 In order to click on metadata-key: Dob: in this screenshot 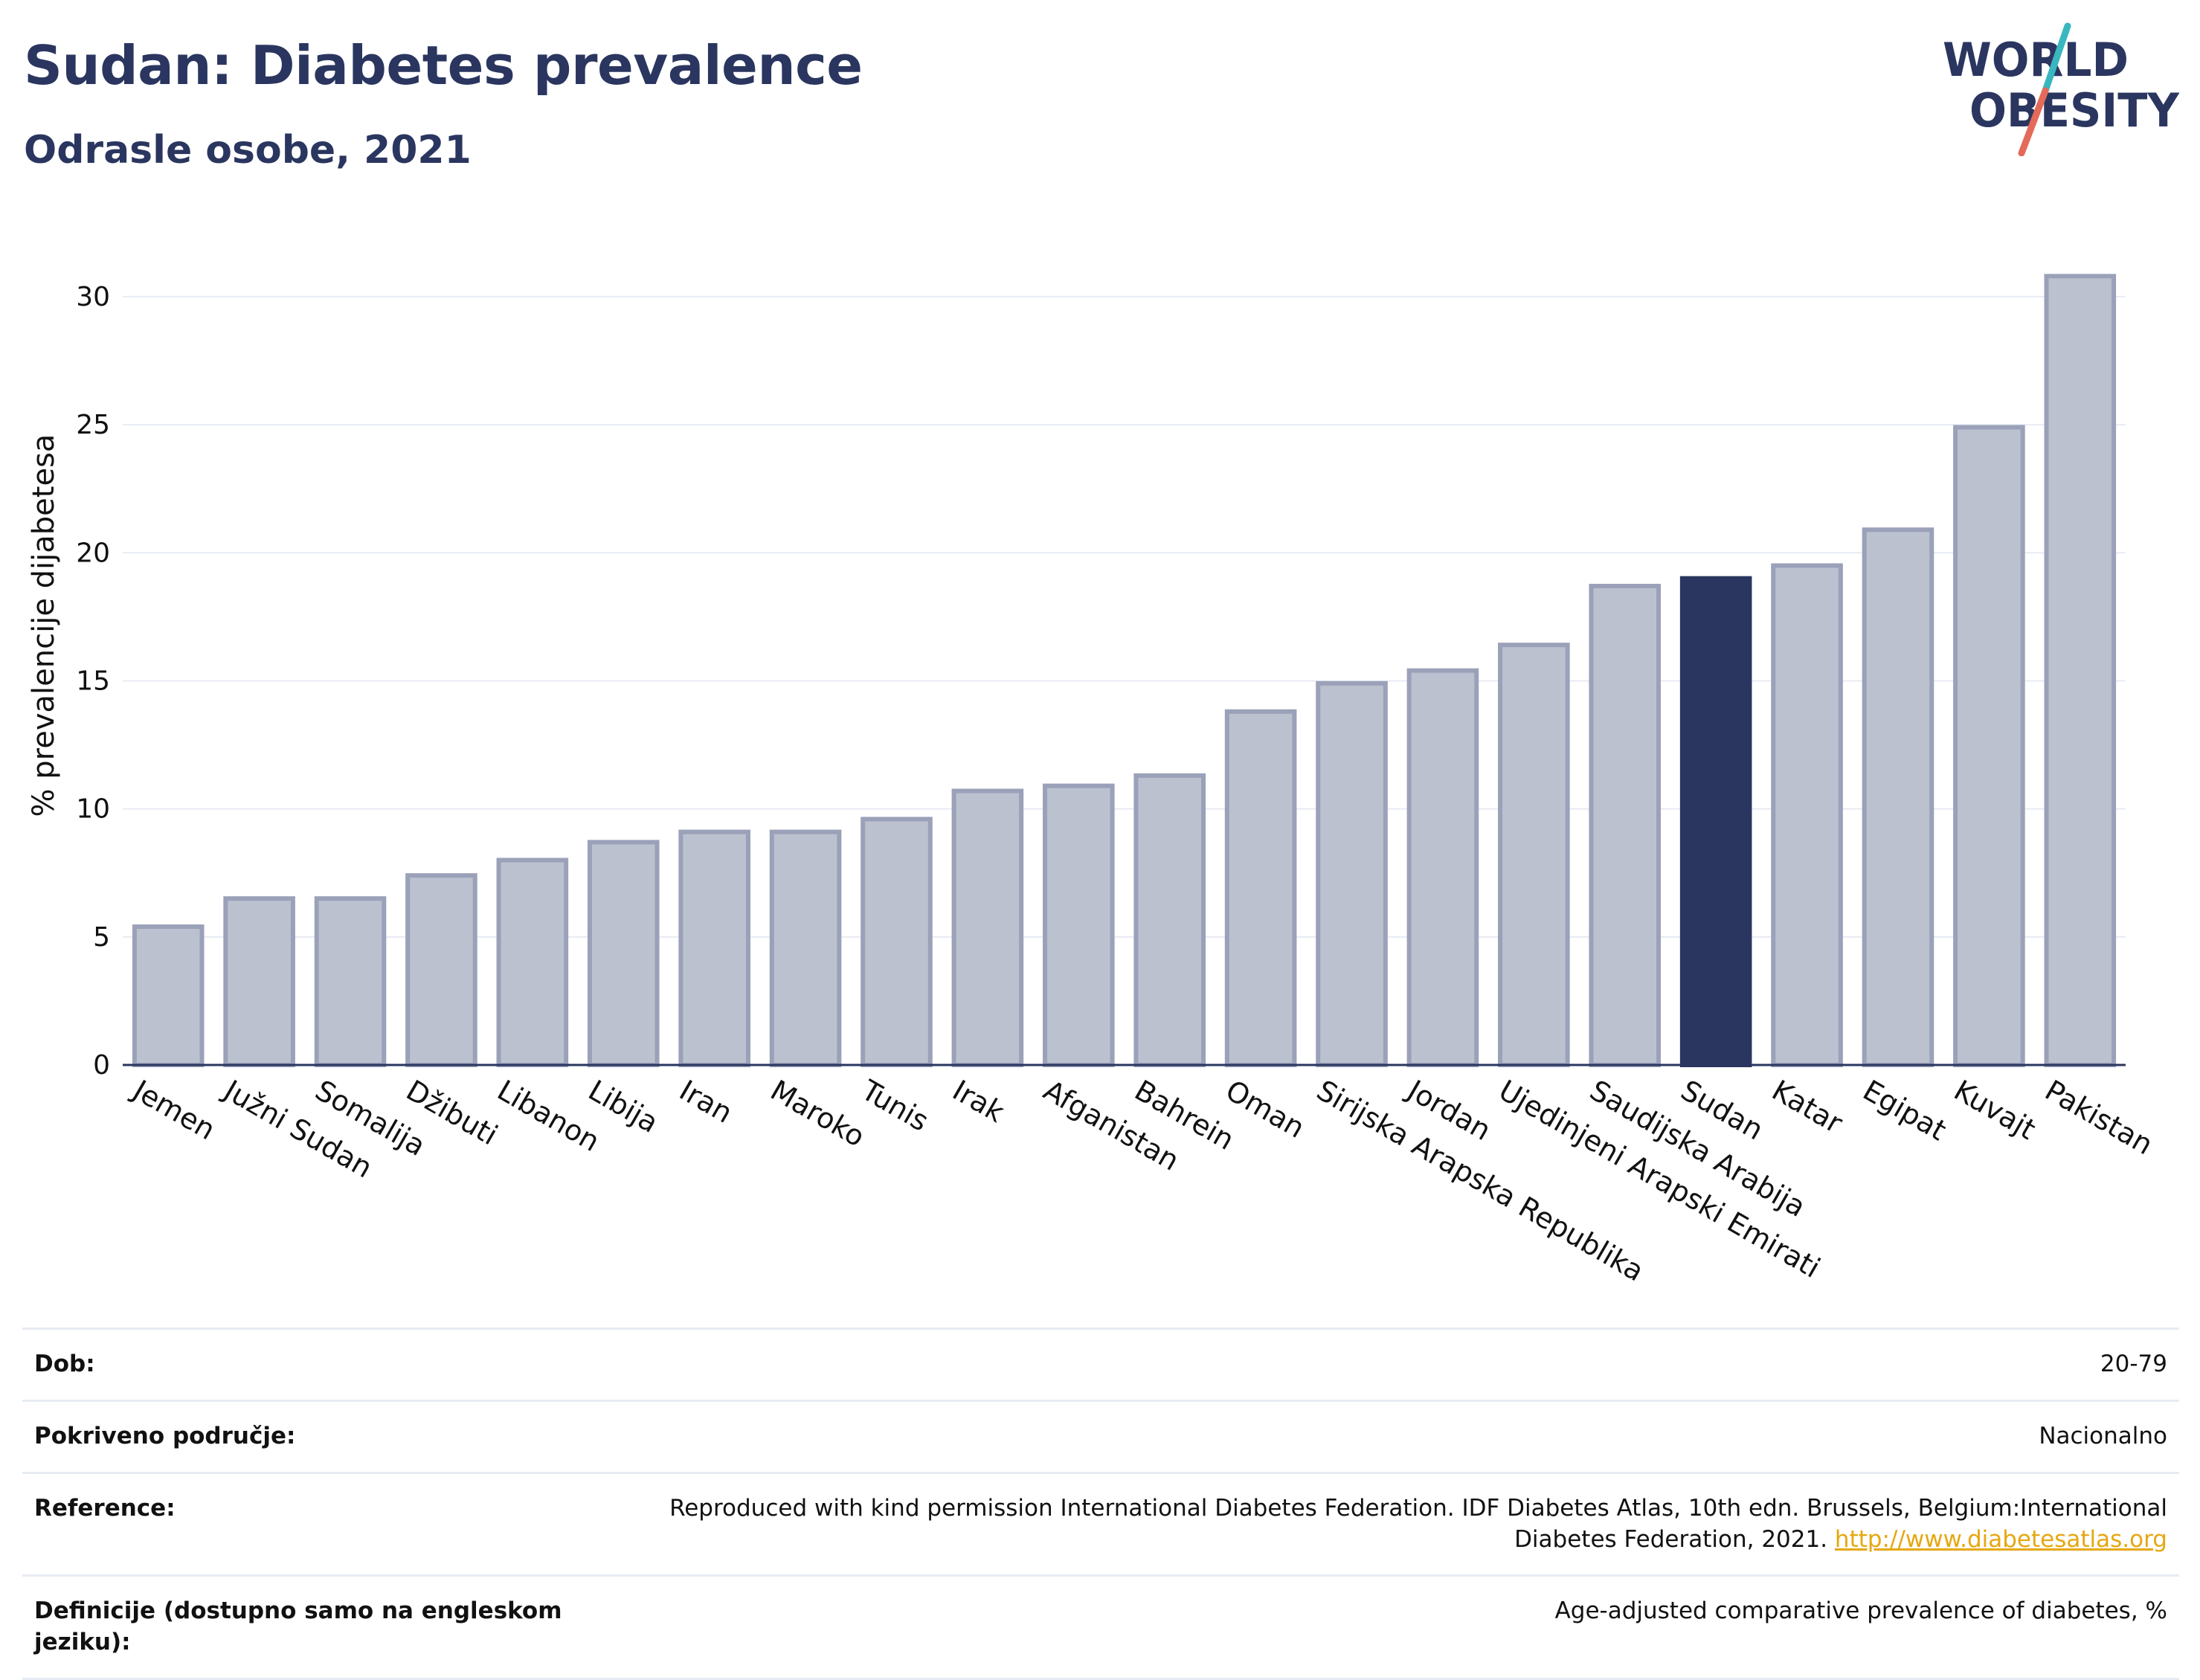, I will do `click(64, 1364)`.